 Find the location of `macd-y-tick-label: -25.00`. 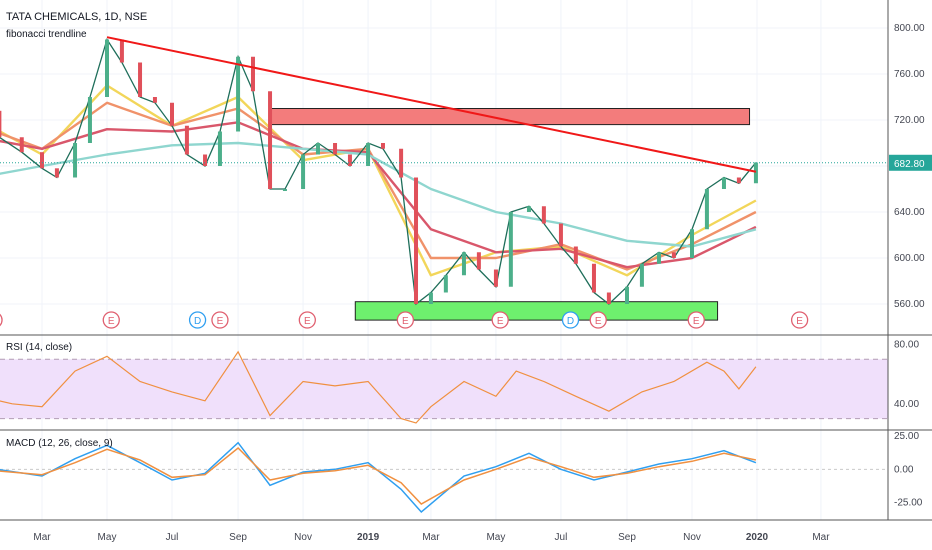

macd-y-tick-label: -25.00 is located at coordinates (908, 503).